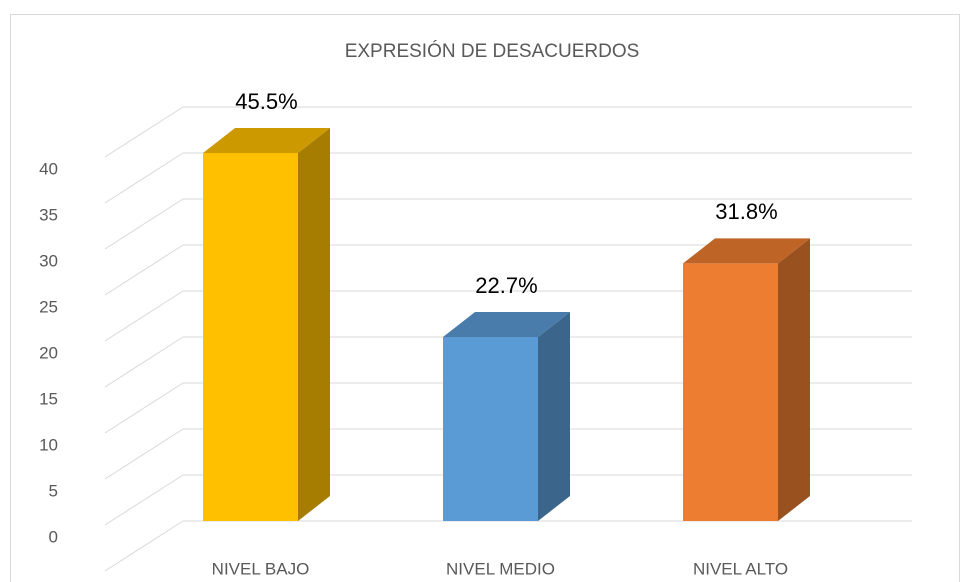 This screenshot has height=582, width=961. Describe the element at coordinates (500, 568) in the screenshot. I see `x-tick-label: NIVEL MEDIO` at that location.